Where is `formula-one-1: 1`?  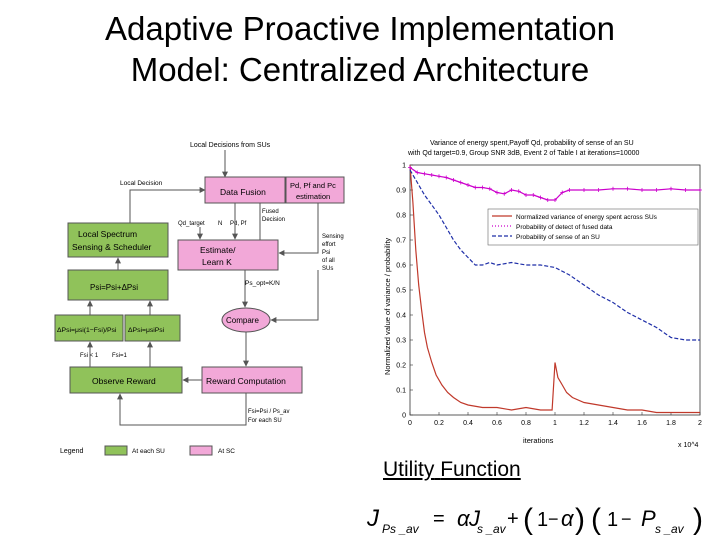
formula-one-1: 1 is located at coordinates (542, 520).